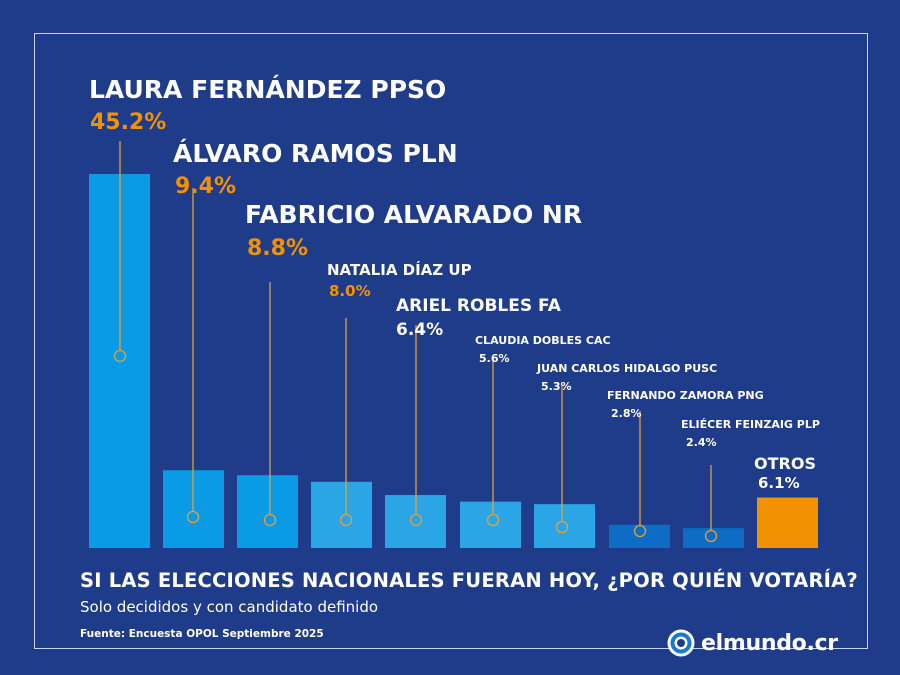 The height and width of the screenshot is (675, 900). I want to click on candidate-label: CLAUDIA DOBLES CAC, so click(543, 340).